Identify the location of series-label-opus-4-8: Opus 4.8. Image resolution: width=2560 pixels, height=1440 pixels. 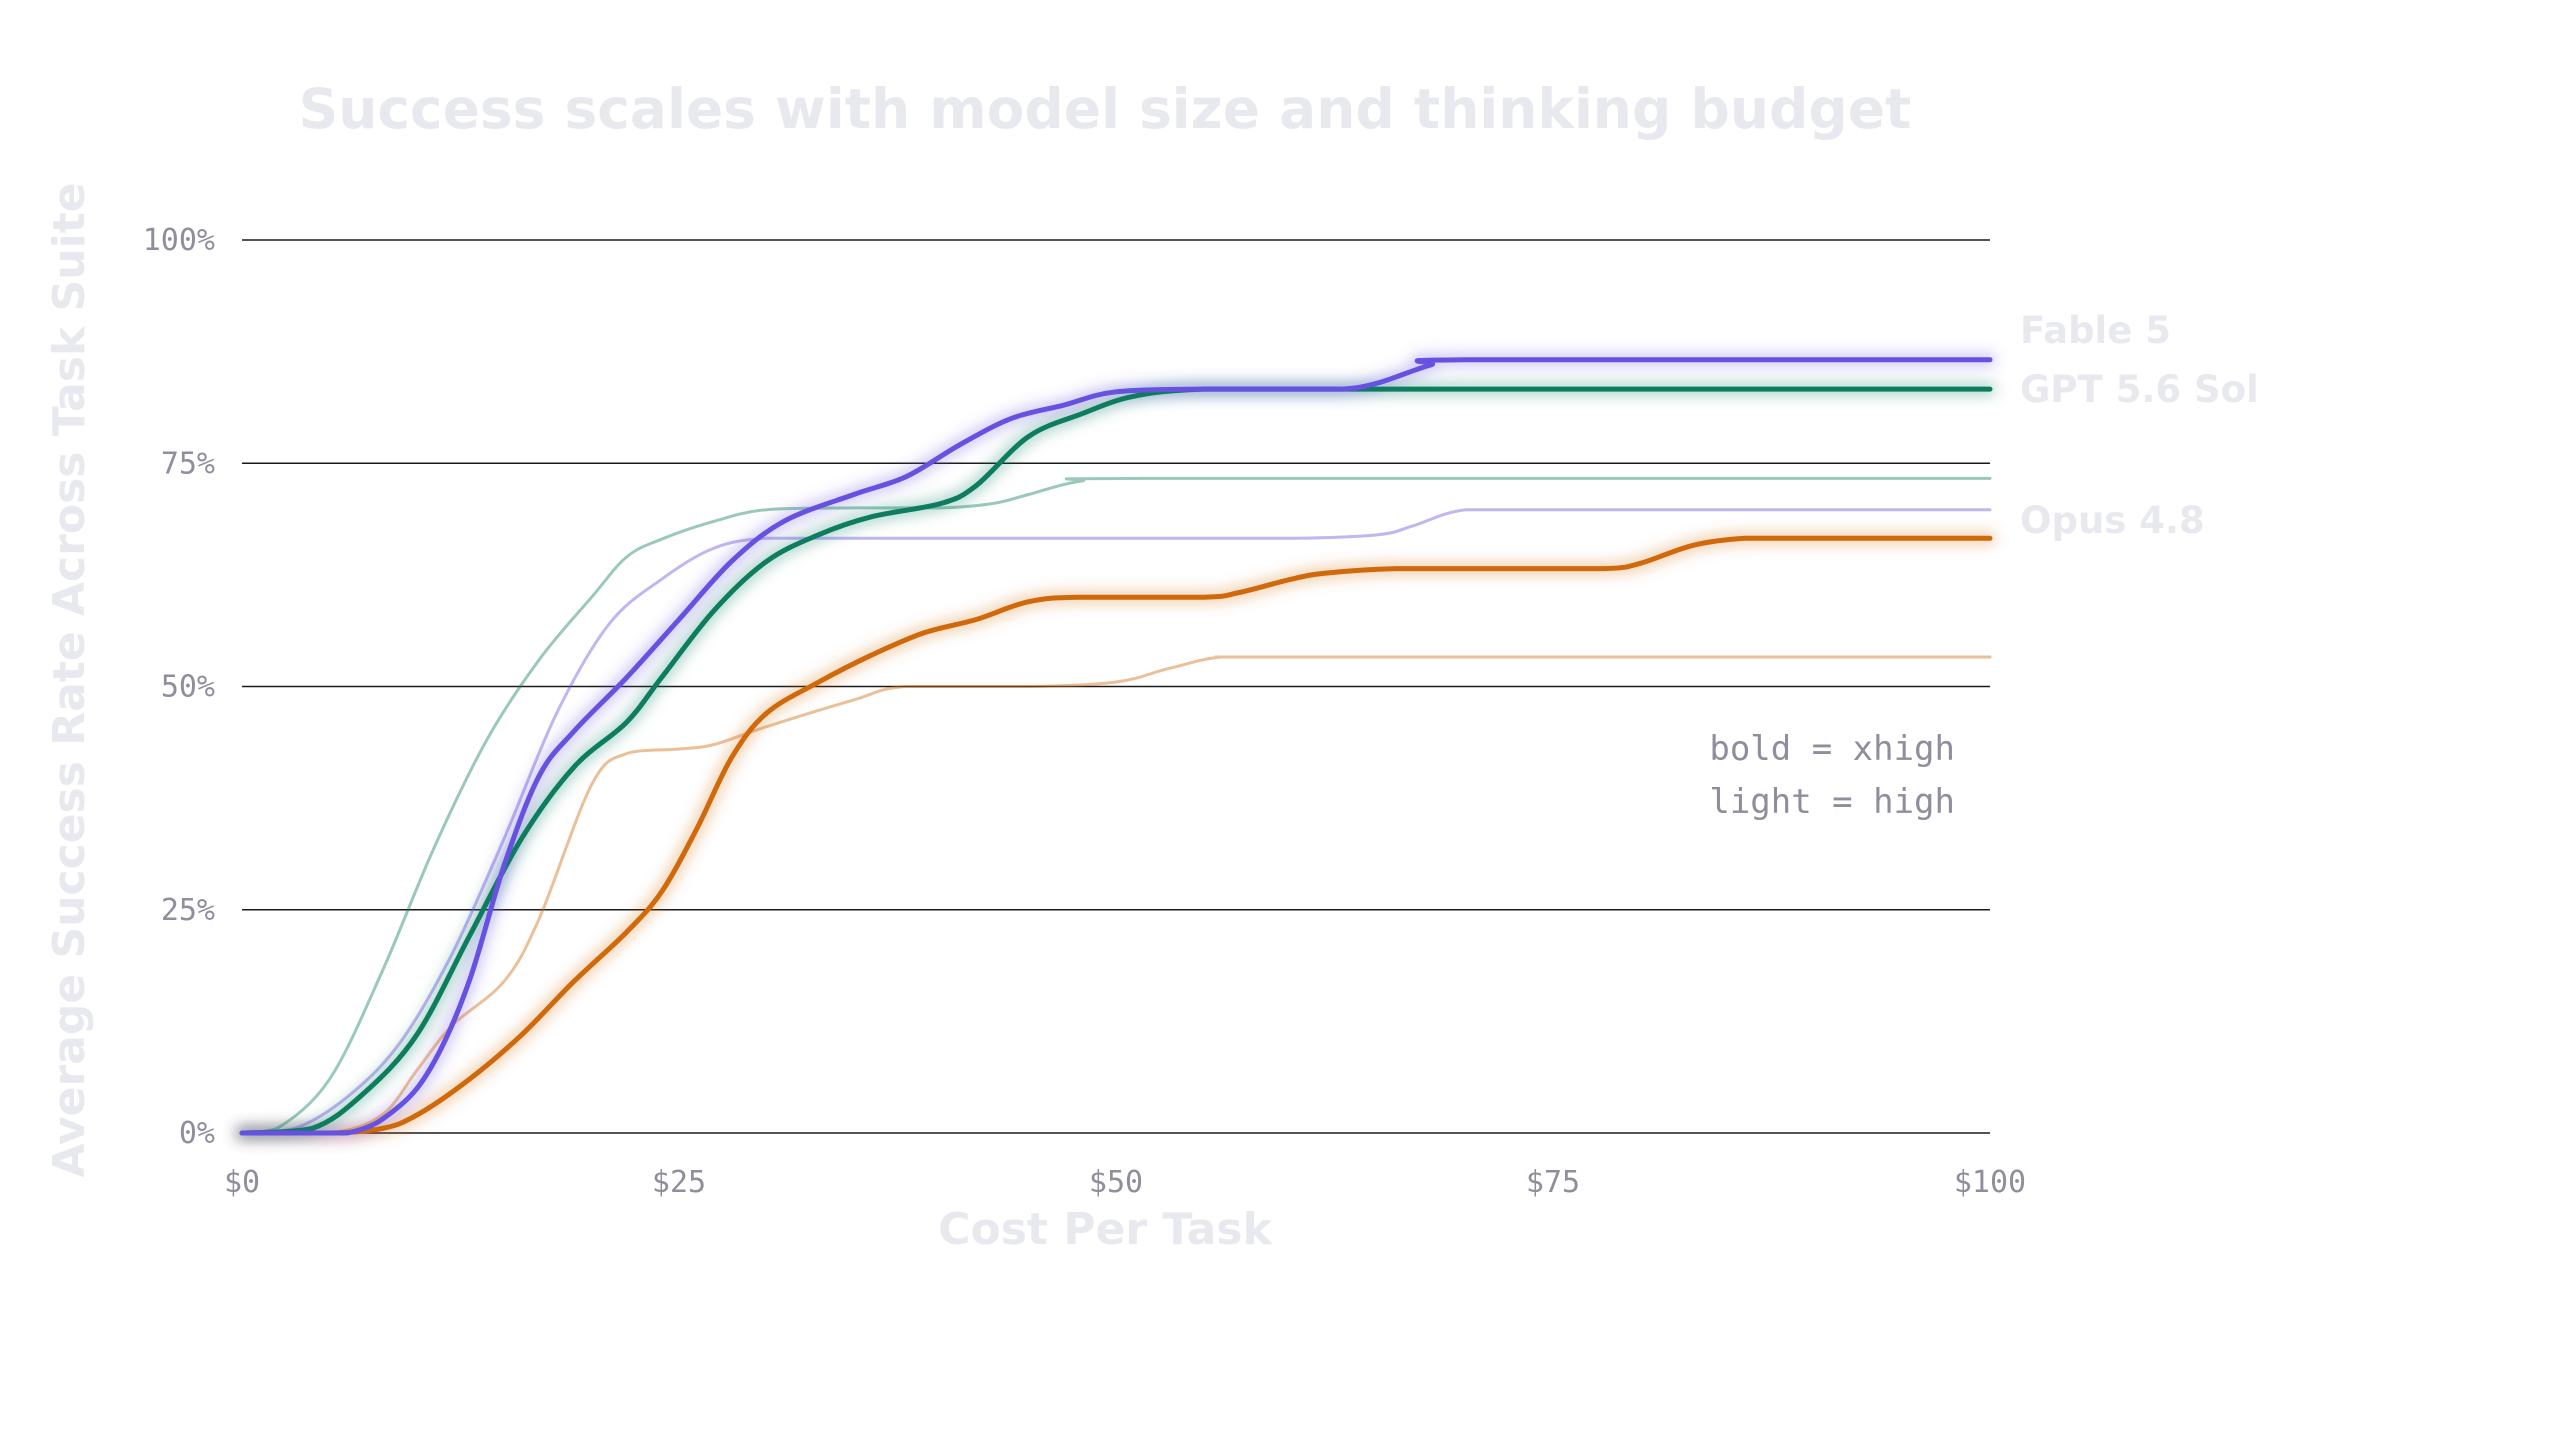
(2112, 520).